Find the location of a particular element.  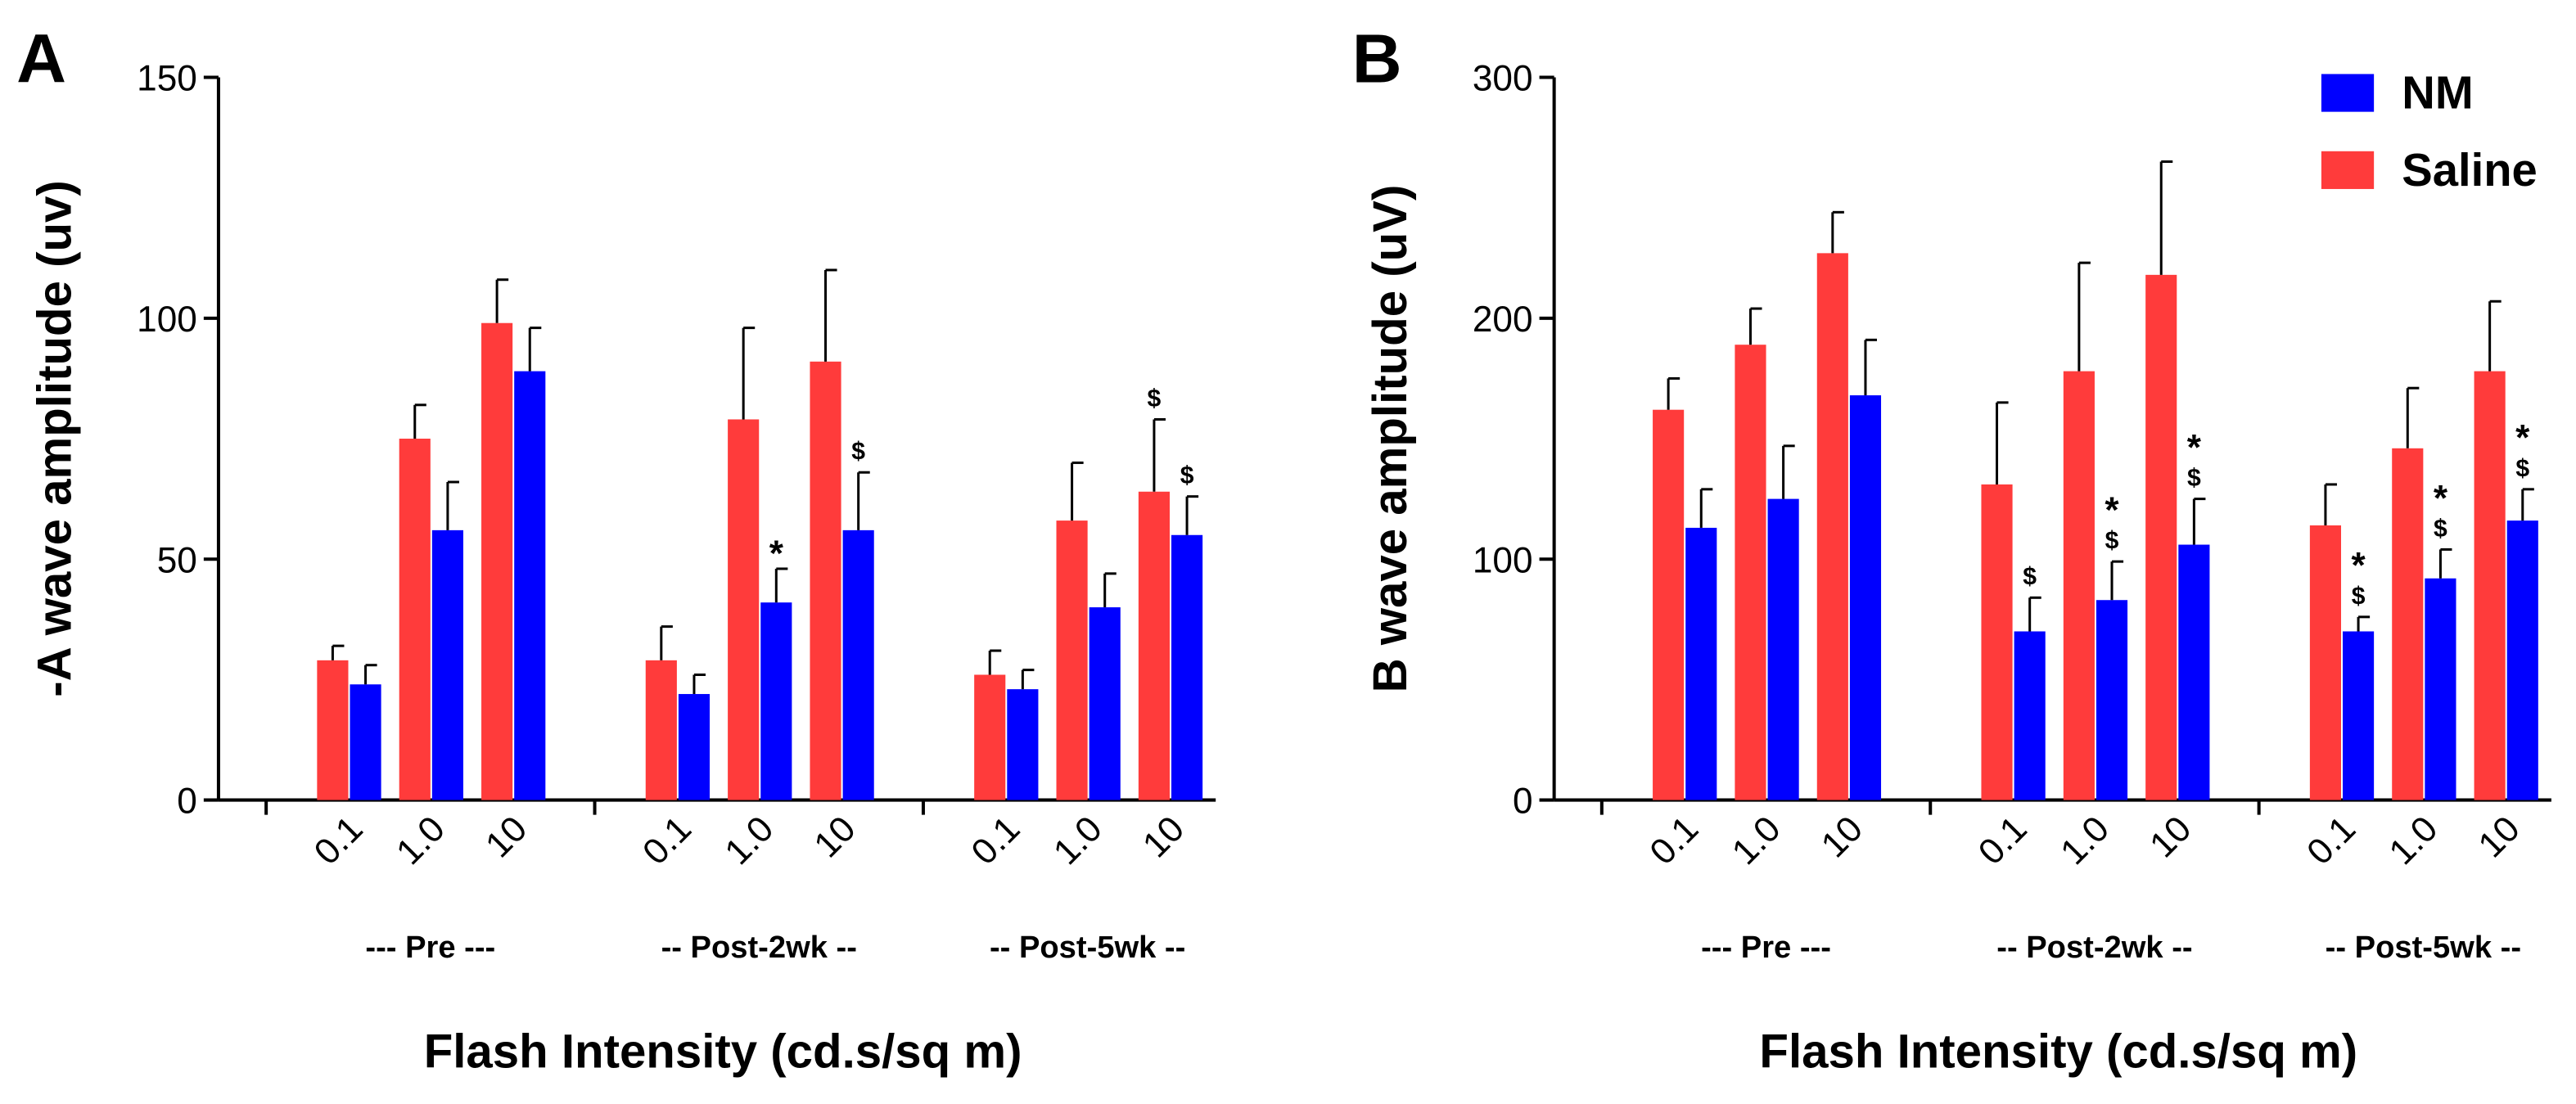

y-axis-label: B wave amplitude (uV) is located at coordinates (1390, 439).